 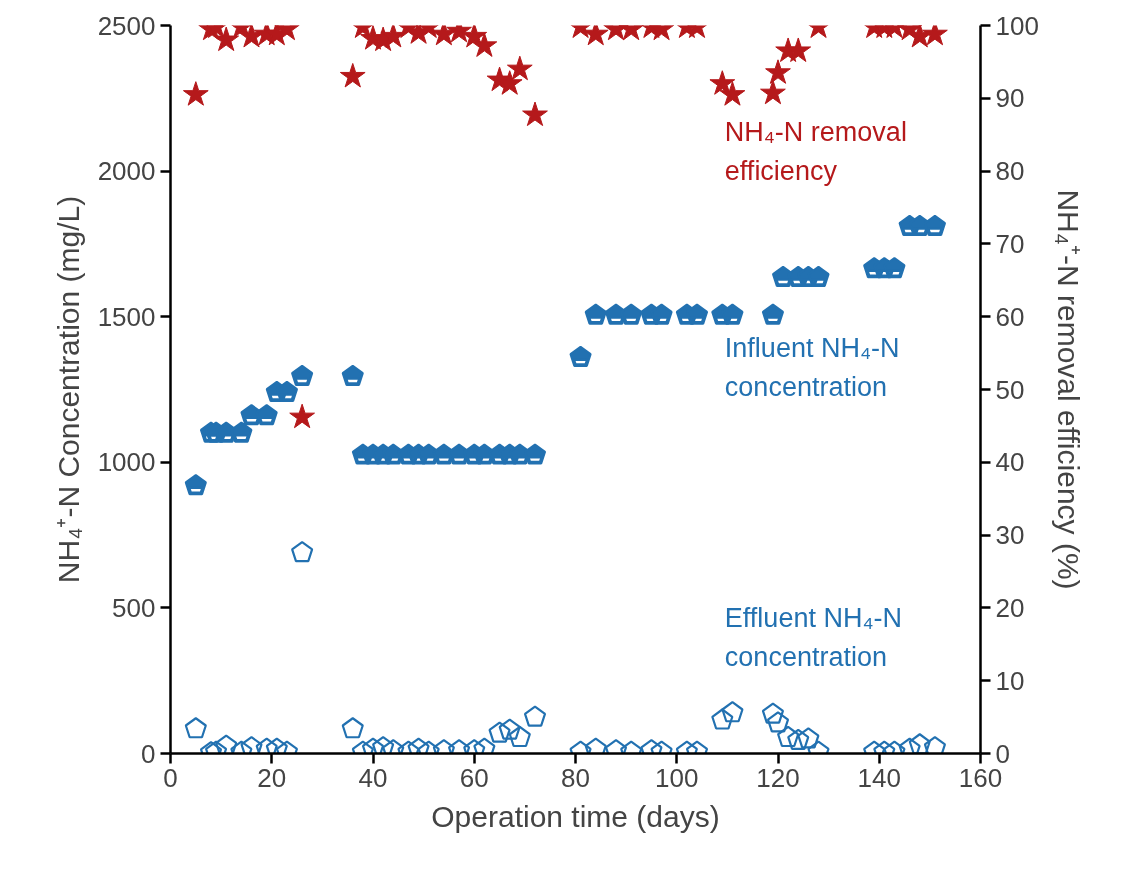 I want to click on y-tick-label: 500, so click(x=134, y=607).